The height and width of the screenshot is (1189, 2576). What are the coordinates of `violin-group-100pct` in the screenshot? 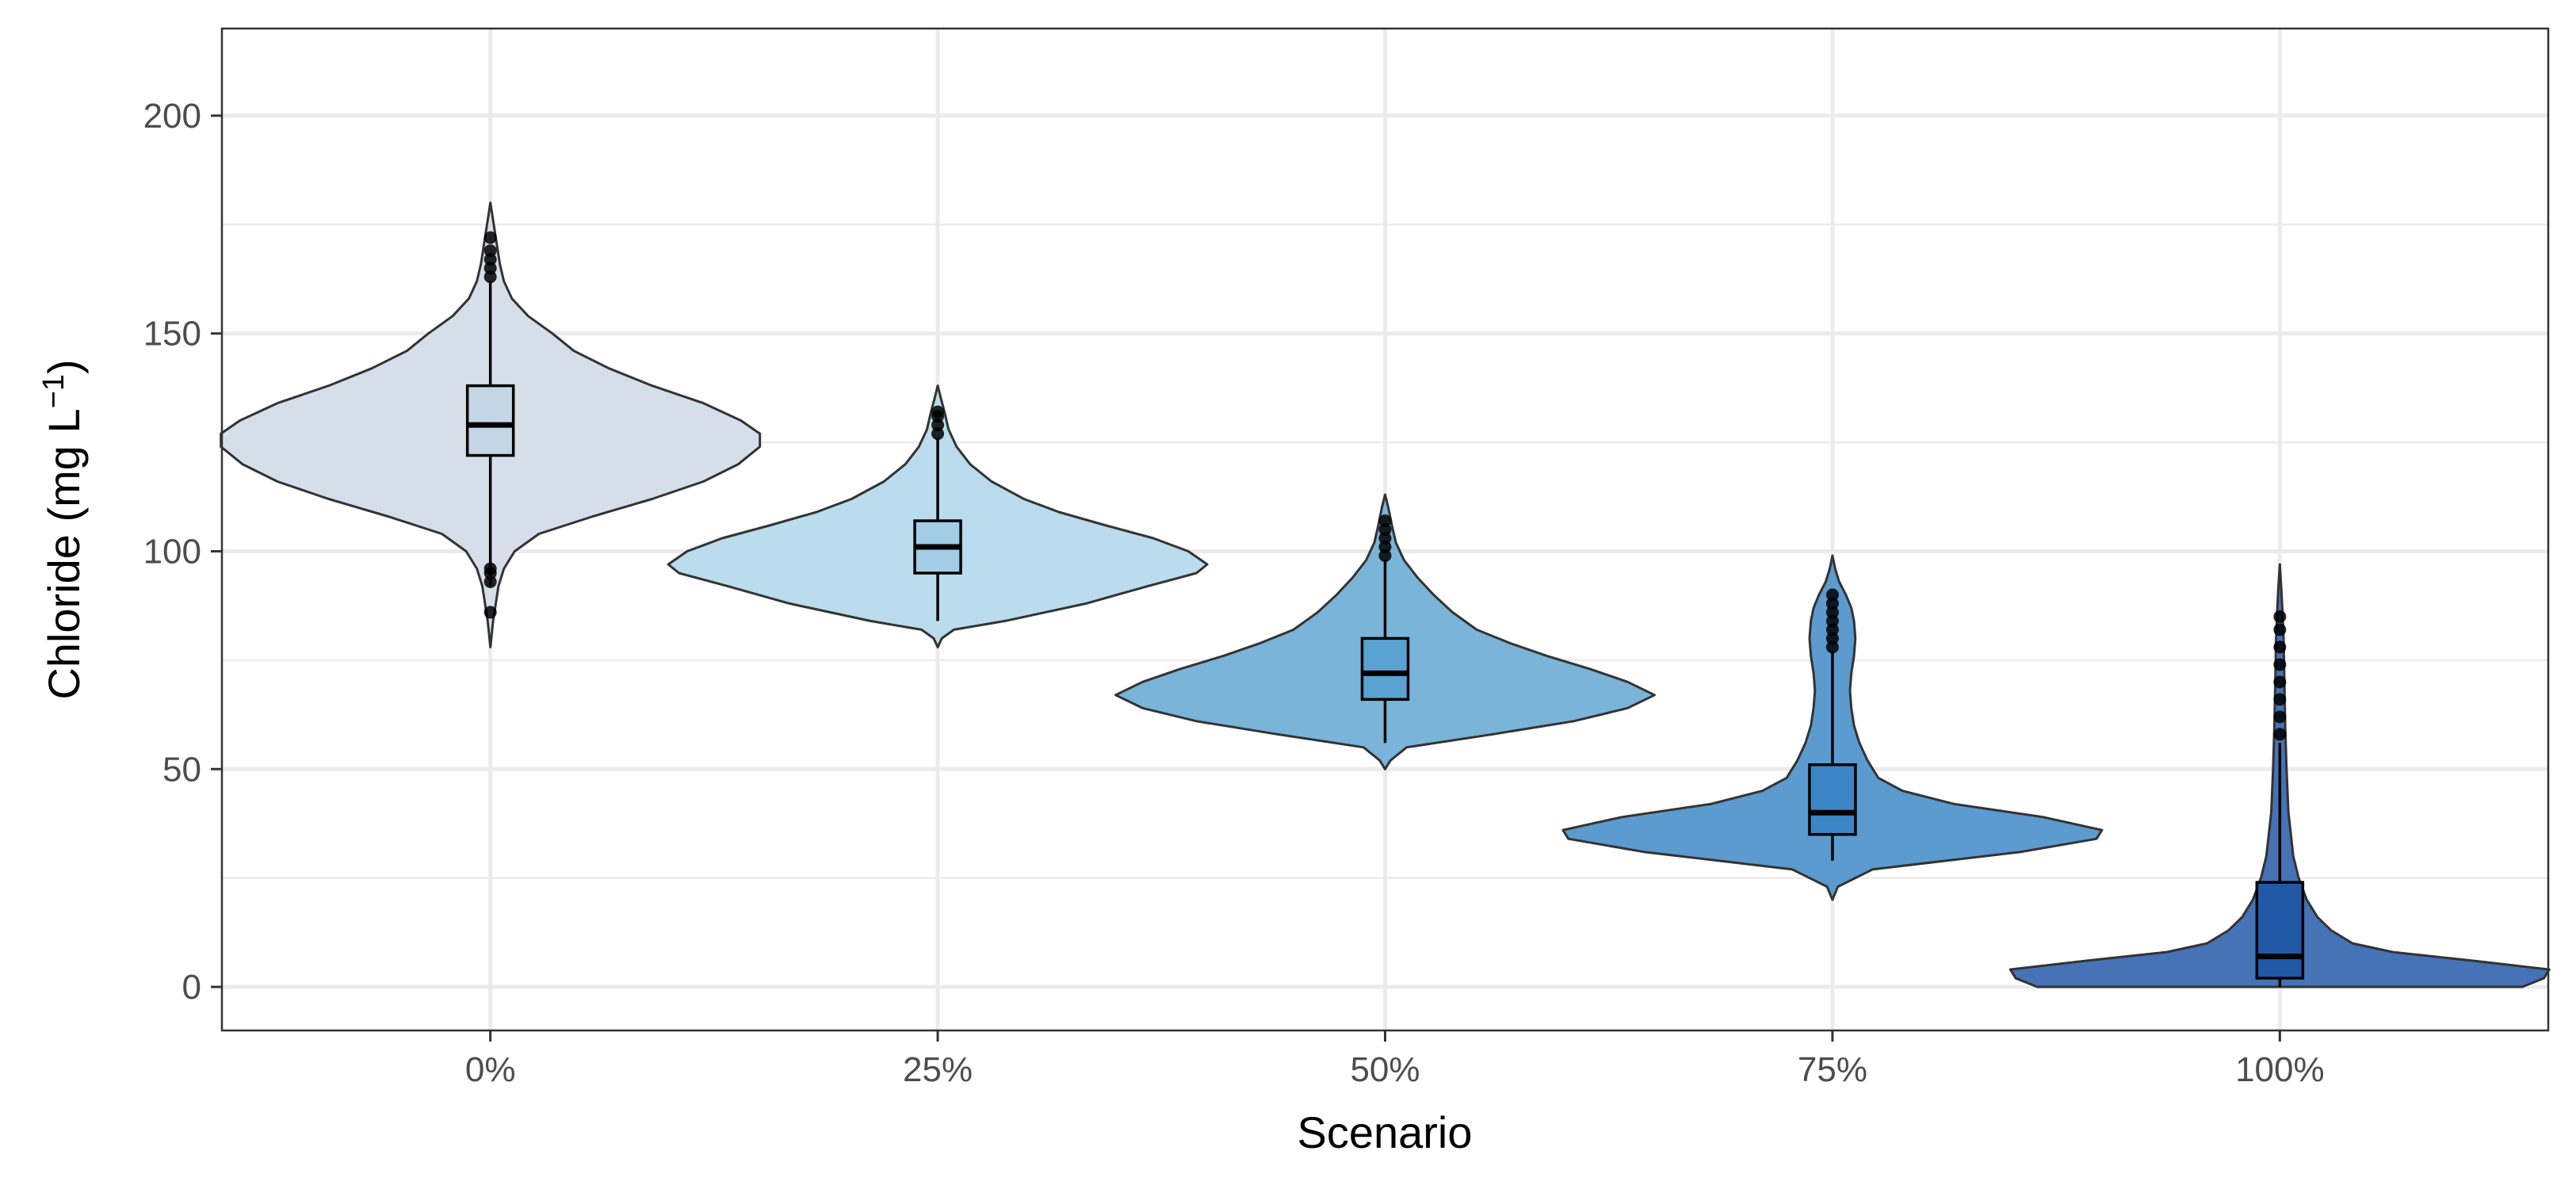 It's located at (2279, 775).